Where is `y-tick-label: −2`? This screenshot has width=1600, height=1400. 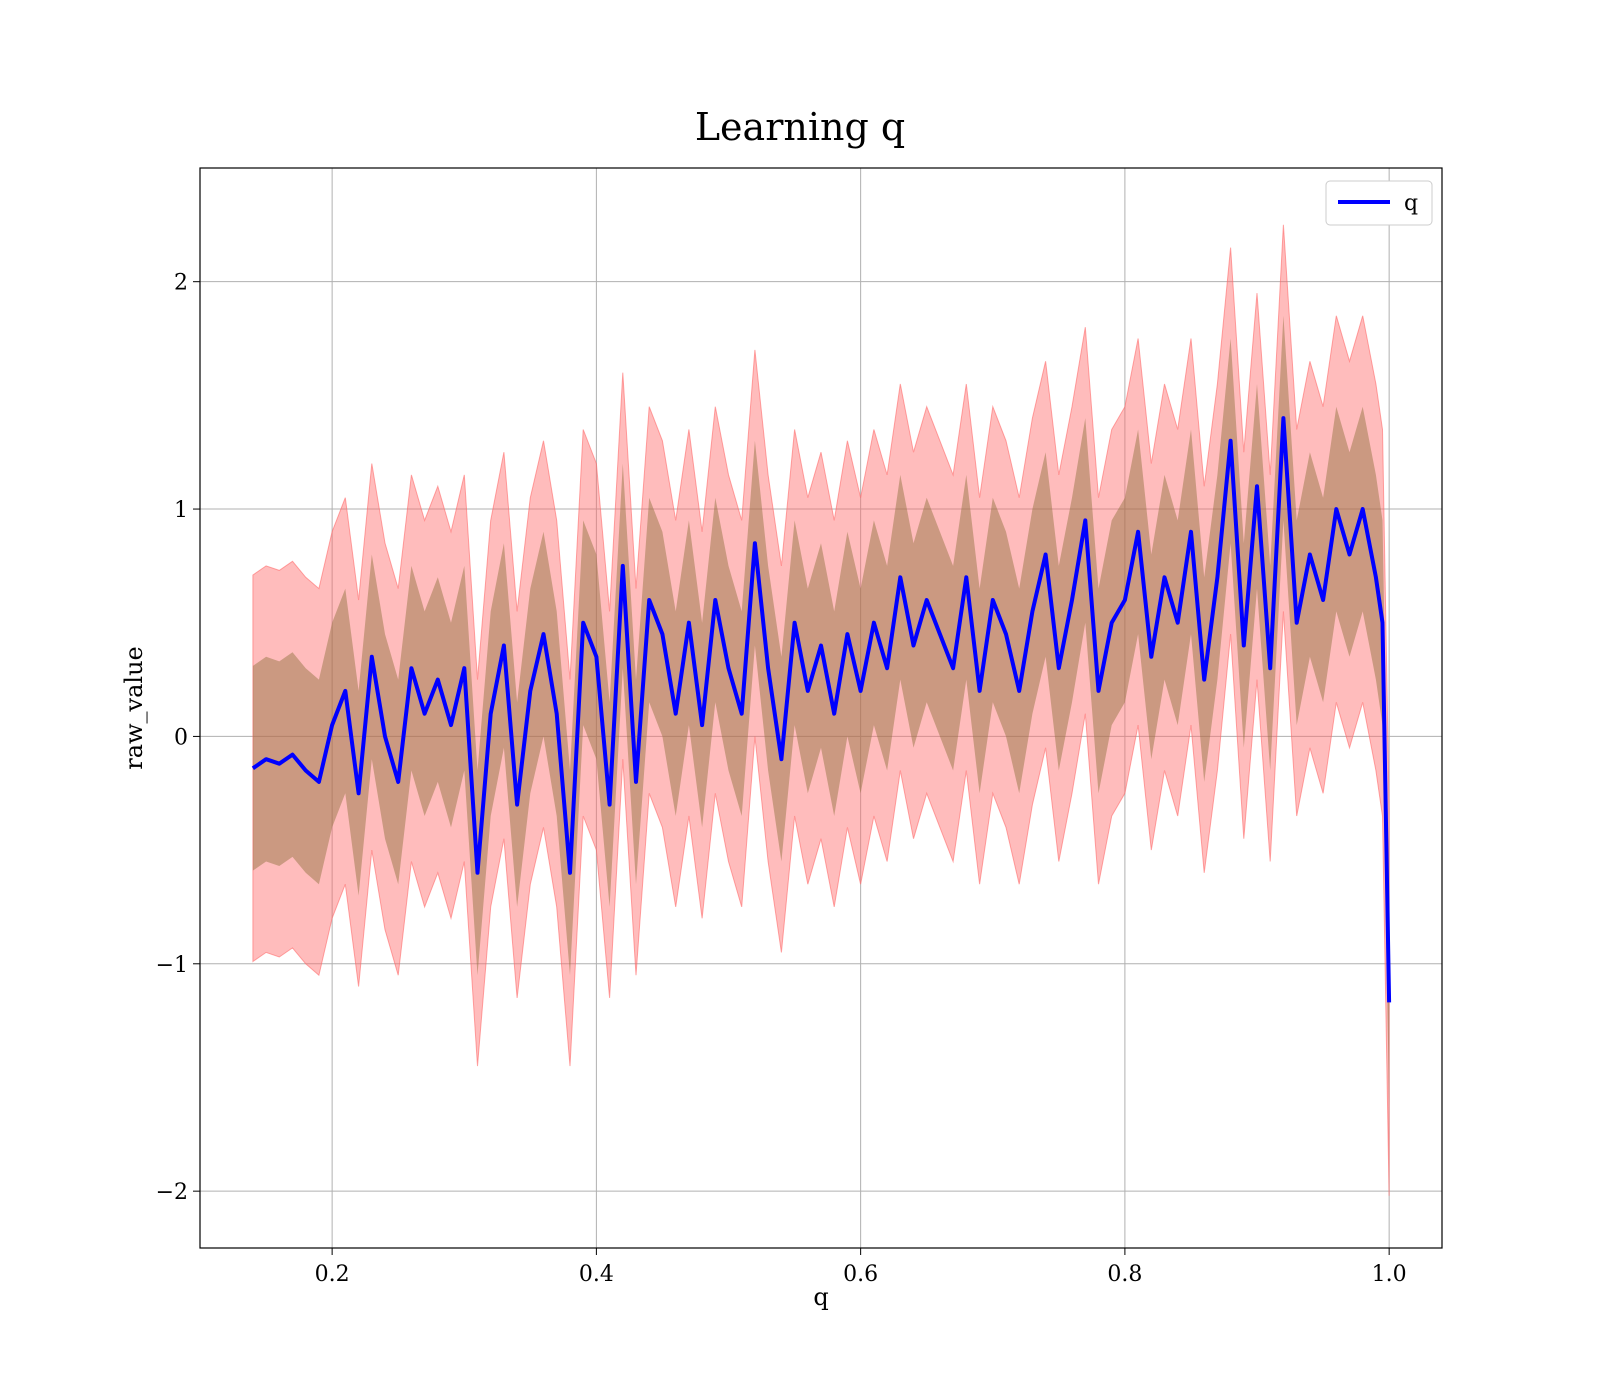 y-tick-label: −2 is located at coordinates (172, 1192).